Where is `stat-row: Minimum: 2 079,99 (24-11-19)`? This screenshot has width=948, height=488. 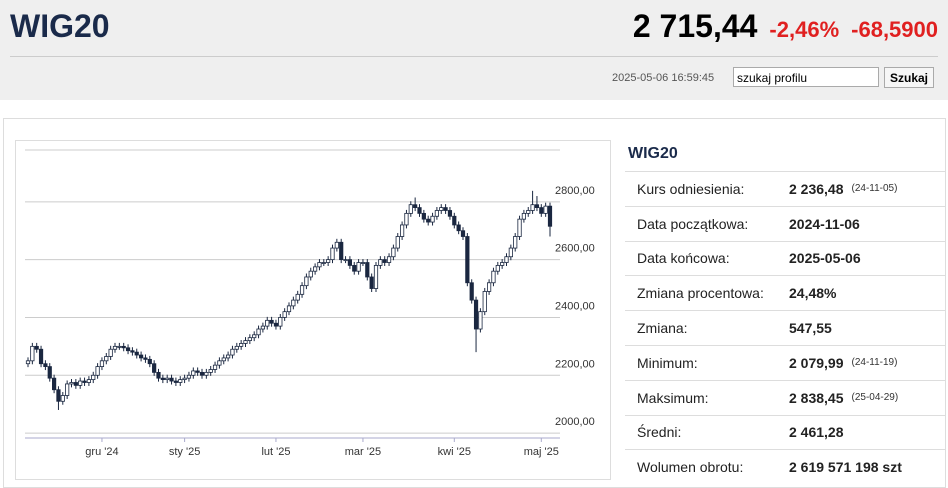 stat-row: Minimum: 2 079,99 (24-11-19) is located at coordinates (785, 362).